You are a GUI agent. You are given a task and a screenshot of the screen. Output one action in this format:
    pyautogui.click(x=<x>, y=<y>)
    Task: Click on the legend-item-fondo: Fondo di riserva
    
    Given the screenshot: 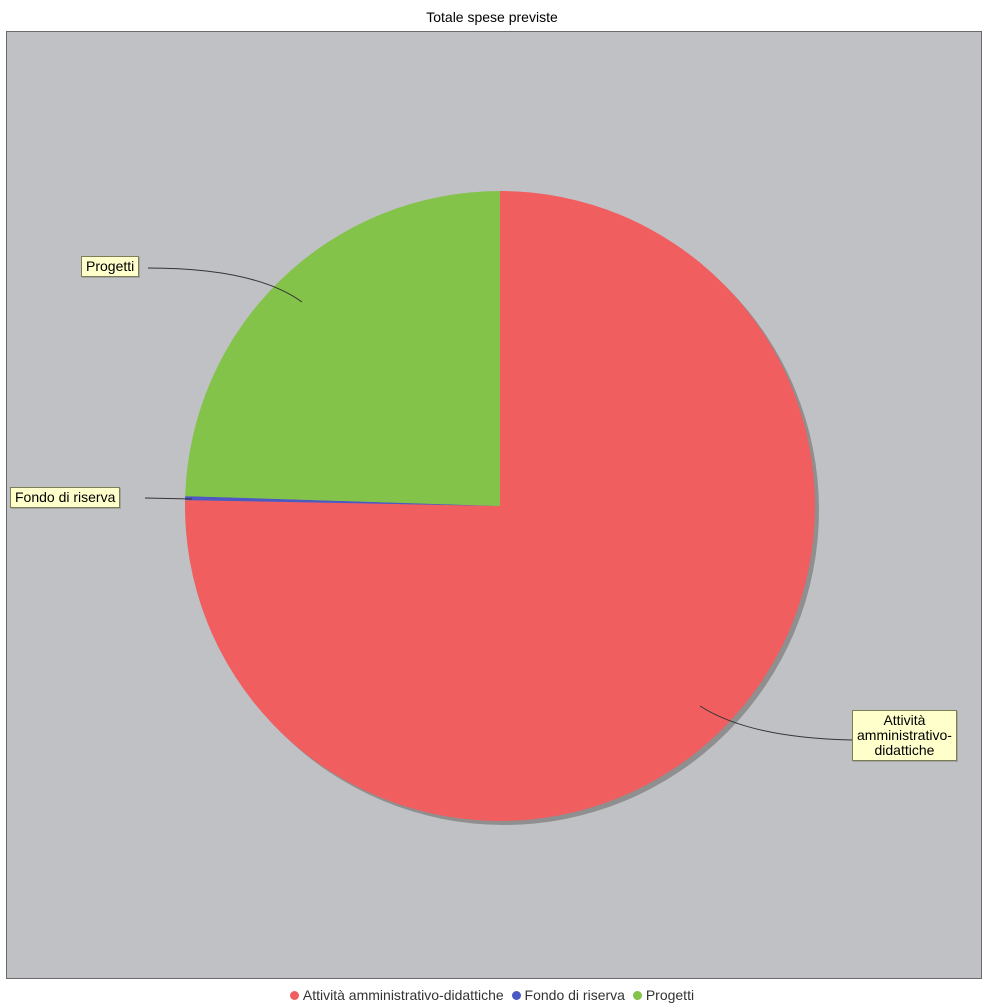 What is the action you would take?
    pyautogui.click(x=568, y=995)
    